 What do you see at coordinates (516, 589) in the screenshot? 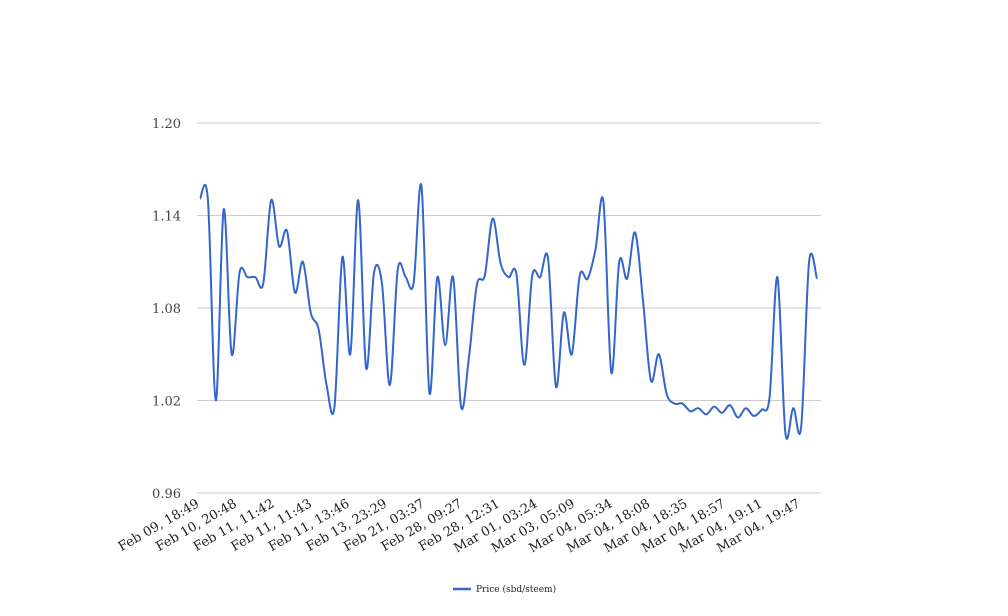
I see `legend-label: Price (sbd/steem)` at bounding box center [516, 589].